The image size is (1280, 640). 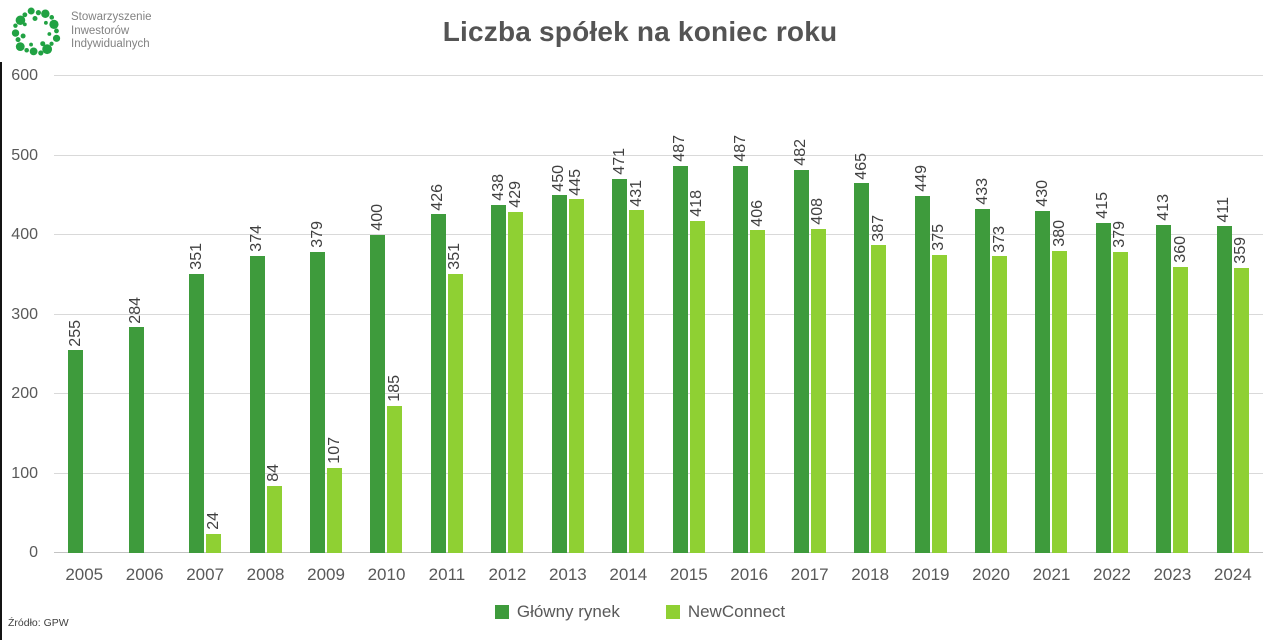 I want to click on logo-text-line: Inwestorów, so click(x=100, y=30).